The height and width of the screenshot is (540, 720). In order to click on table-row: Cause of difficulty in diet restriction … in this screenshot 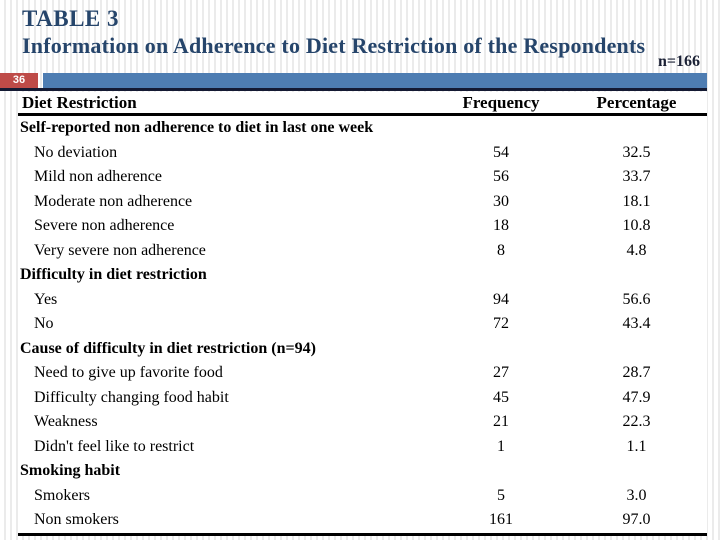, I will do `click(362, 349)`.